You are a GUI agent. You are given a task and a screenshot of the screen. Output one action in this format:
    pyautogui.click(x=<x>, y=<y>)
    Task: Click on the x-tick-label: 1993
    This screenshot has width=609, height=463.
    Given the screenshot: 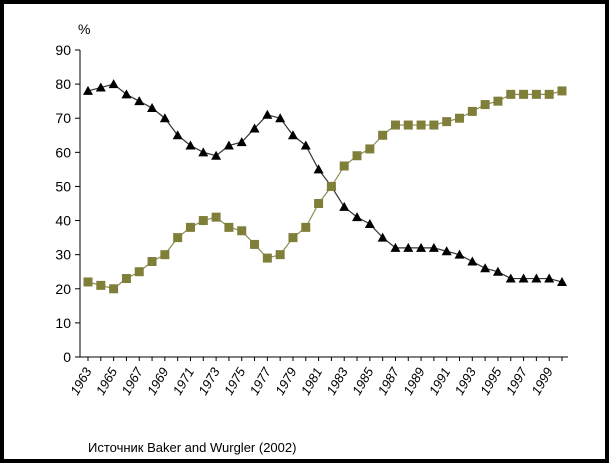 What is the action you would take?
    pyautogui.click(x=465, y=380)
    